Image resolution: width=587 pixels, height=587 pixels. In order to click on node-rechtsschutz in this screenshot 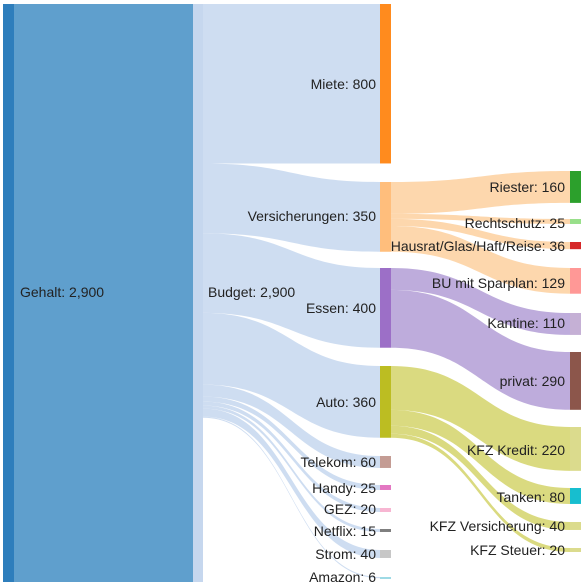, I will do `click(575, 221)`.